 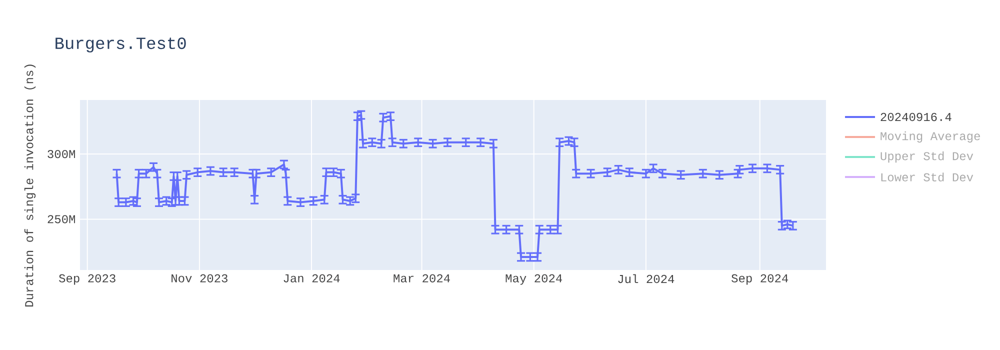 I want to click on x-tick-label: Mar 2024, so click(x=422, y=278).